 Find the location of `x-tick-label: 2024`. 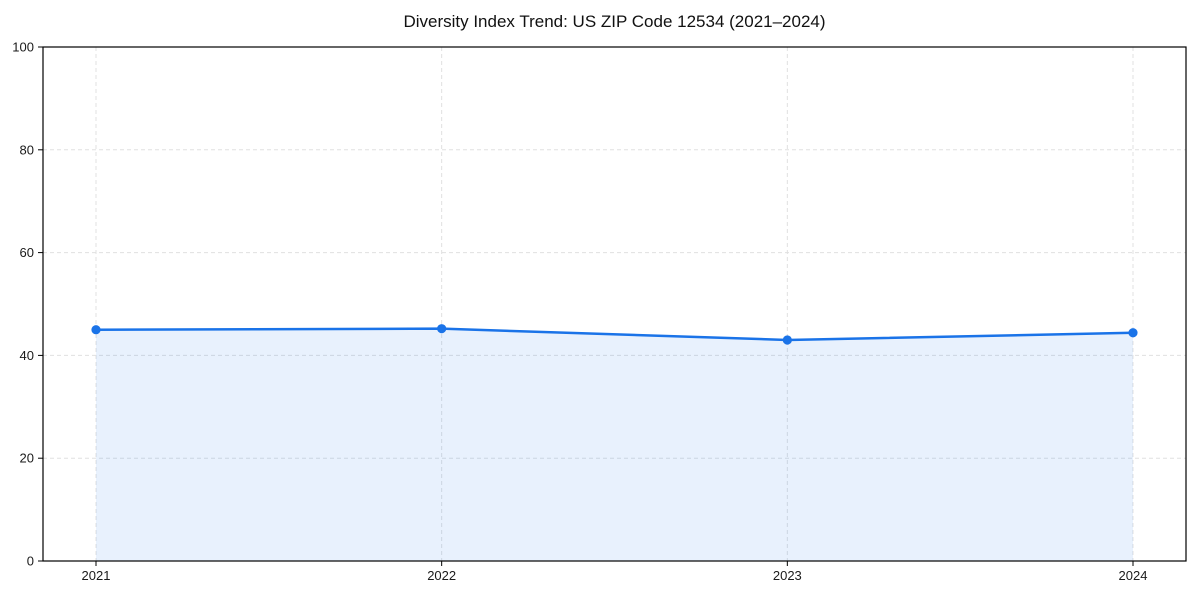

x-tick-label: 2024 is located at coordinates (1133, 575).